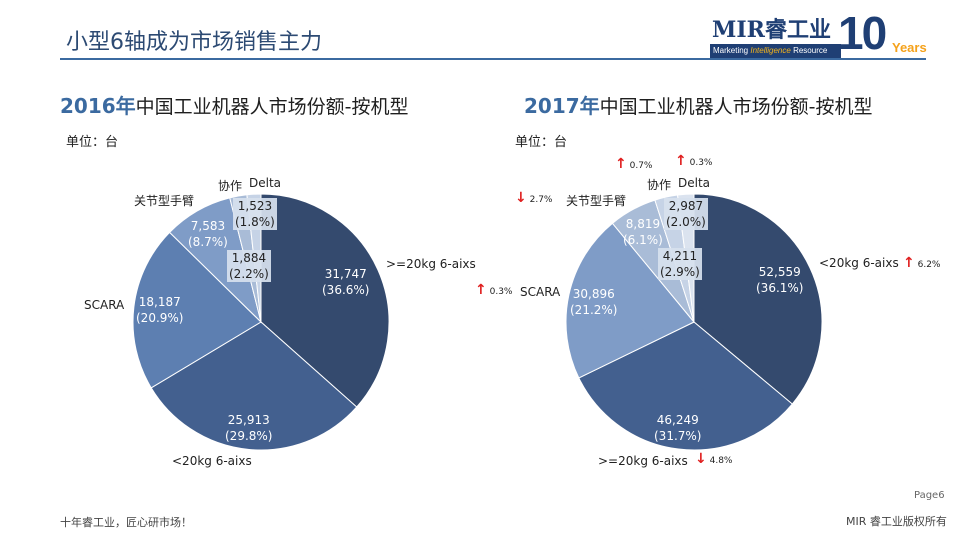 The image size is (960, 540). What do you see at coordinates (431, 264) in the screenshot?
I see `pie-2016-category-label: >=20kg 6-aixs` at bounding box center [431, 264].